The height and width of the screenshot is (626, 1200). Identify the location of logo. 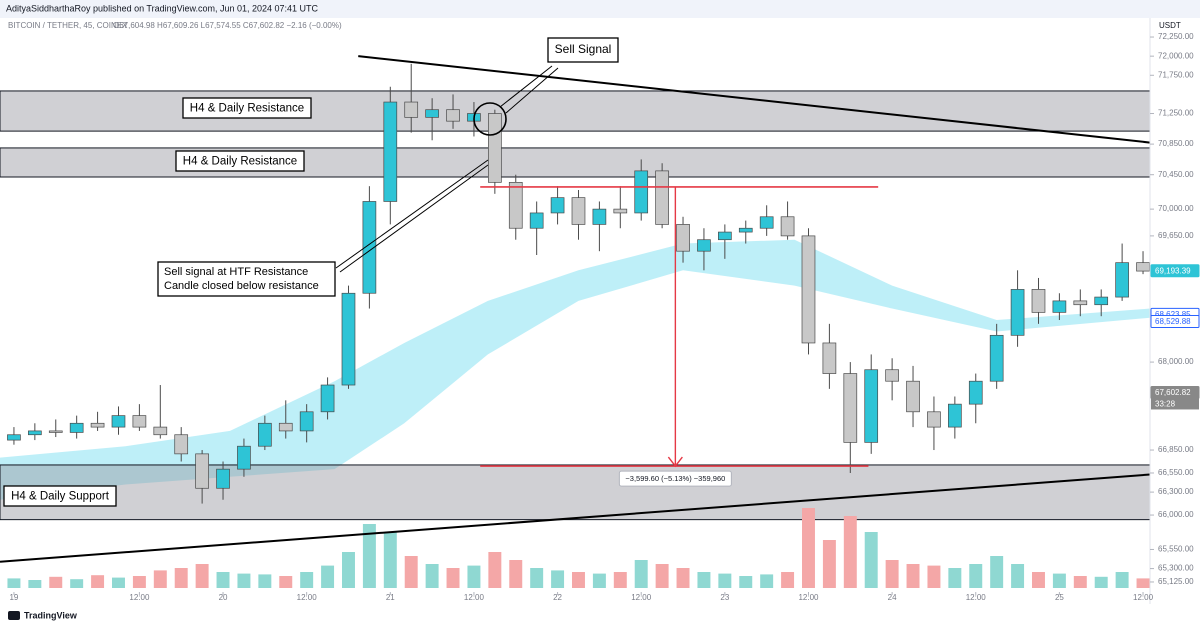
(14, 615).